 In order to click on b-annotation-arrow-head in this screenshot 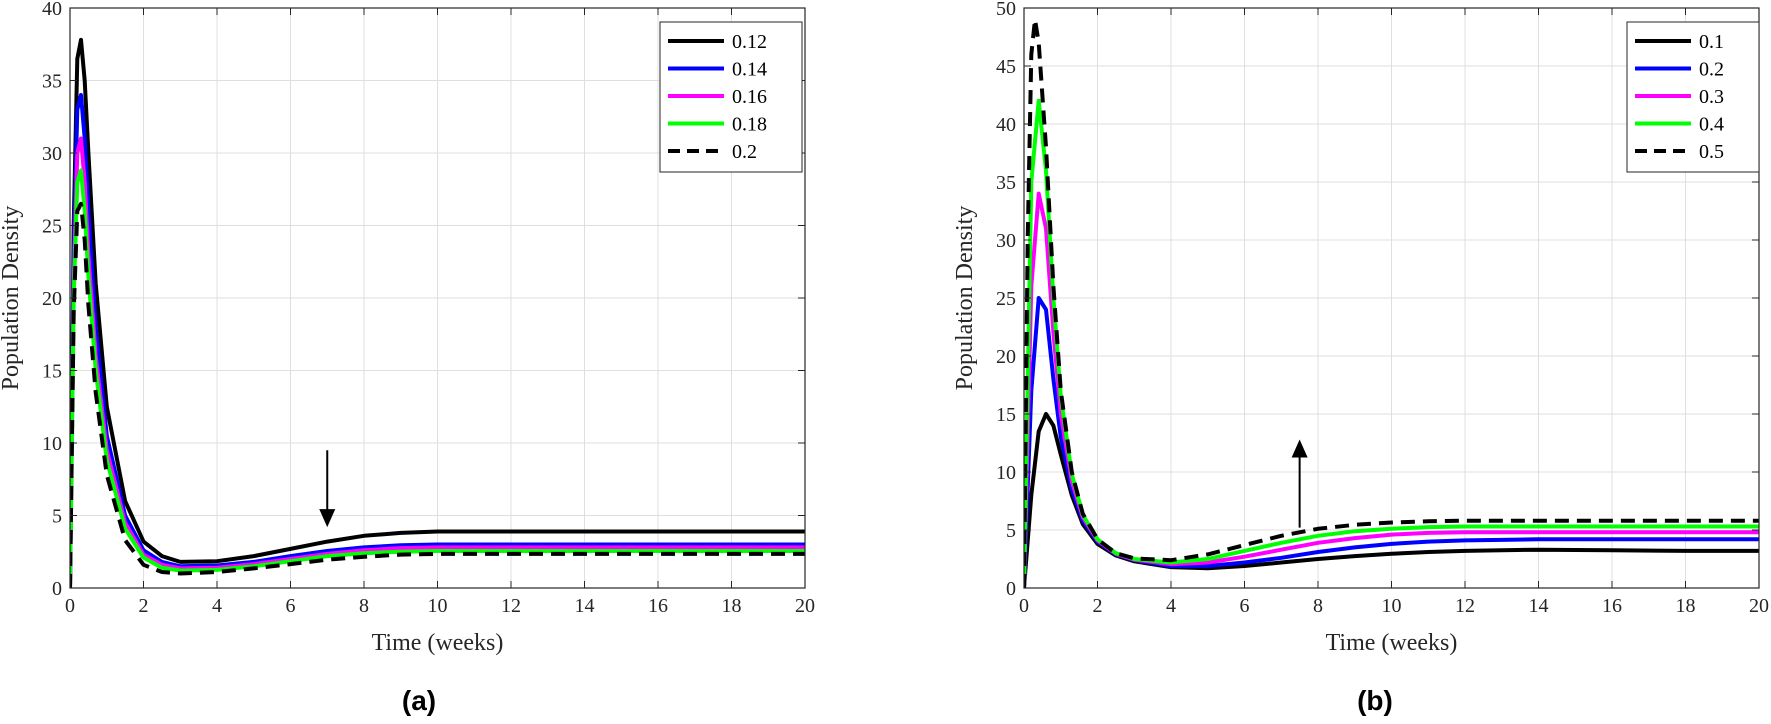, I will do `click(1299, 448)`.